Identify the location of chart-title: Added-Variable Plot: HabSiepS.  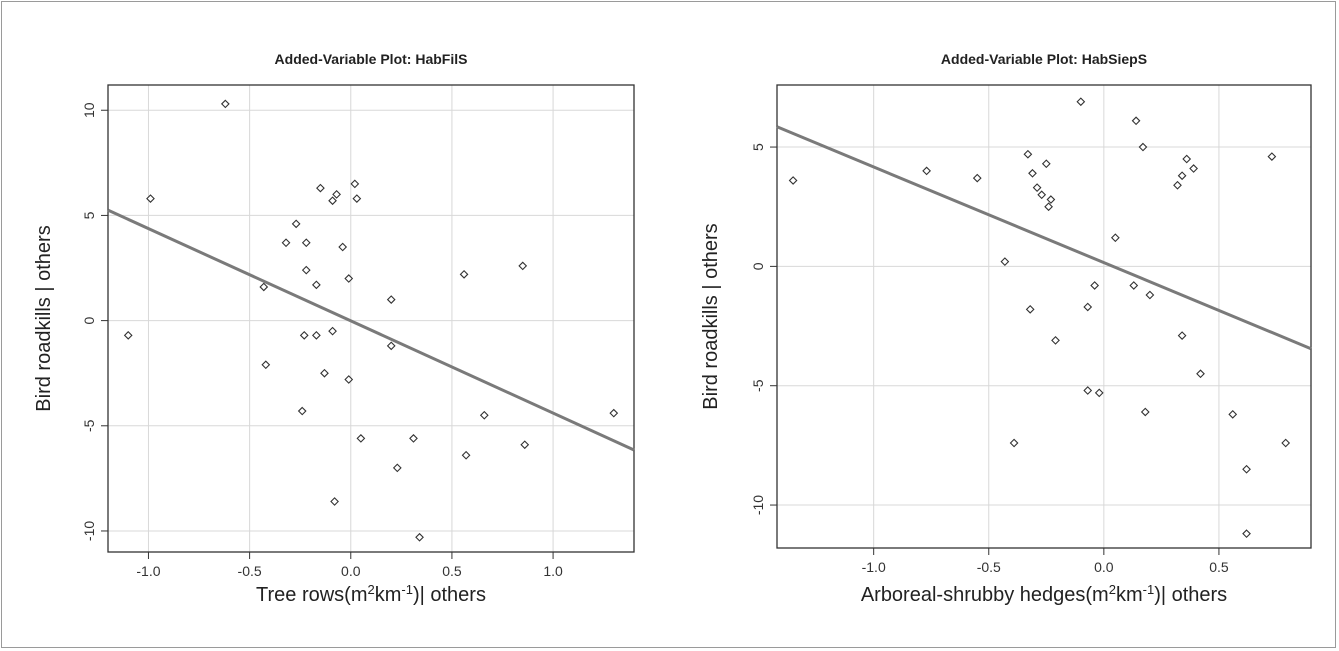
(1044, 59).